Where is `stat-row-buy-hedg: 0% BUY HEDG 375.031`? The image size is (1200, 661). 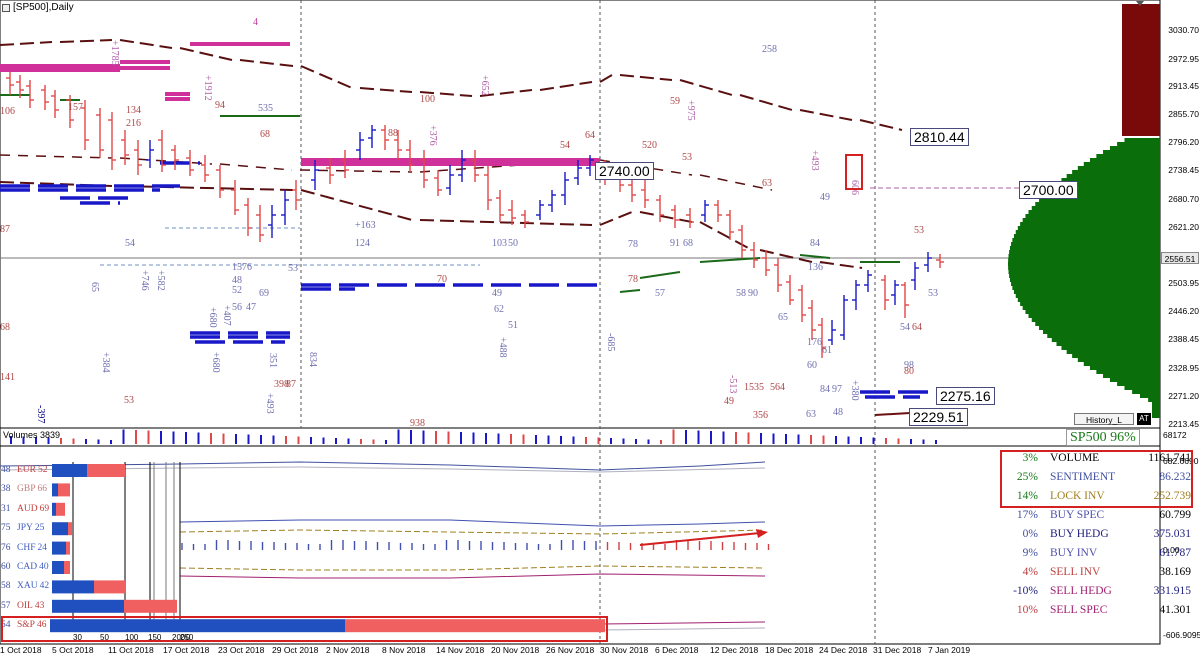
stat-row-buy-hedg: 0% BUY HEDG 375.031 is located at coordinates (1099, 537).